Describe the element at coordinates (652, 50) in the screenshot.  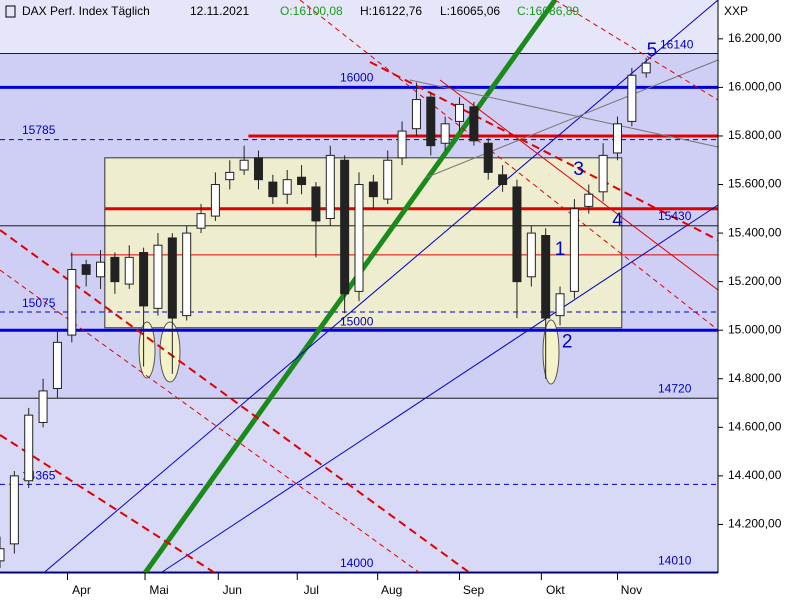
I see `wave-label: 5` at that location.